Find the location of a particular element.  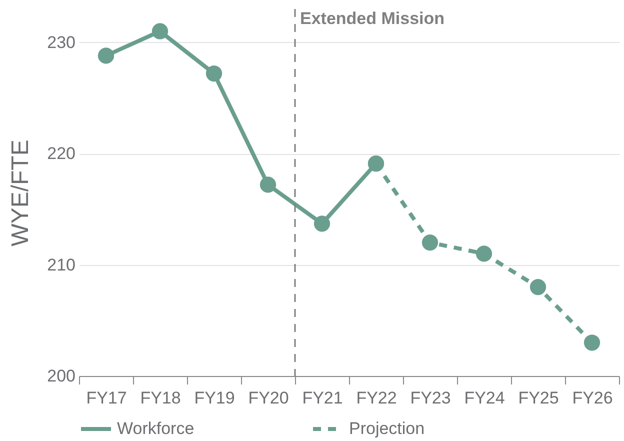

legend-label: Workforce is located at coordinates (155, 428).